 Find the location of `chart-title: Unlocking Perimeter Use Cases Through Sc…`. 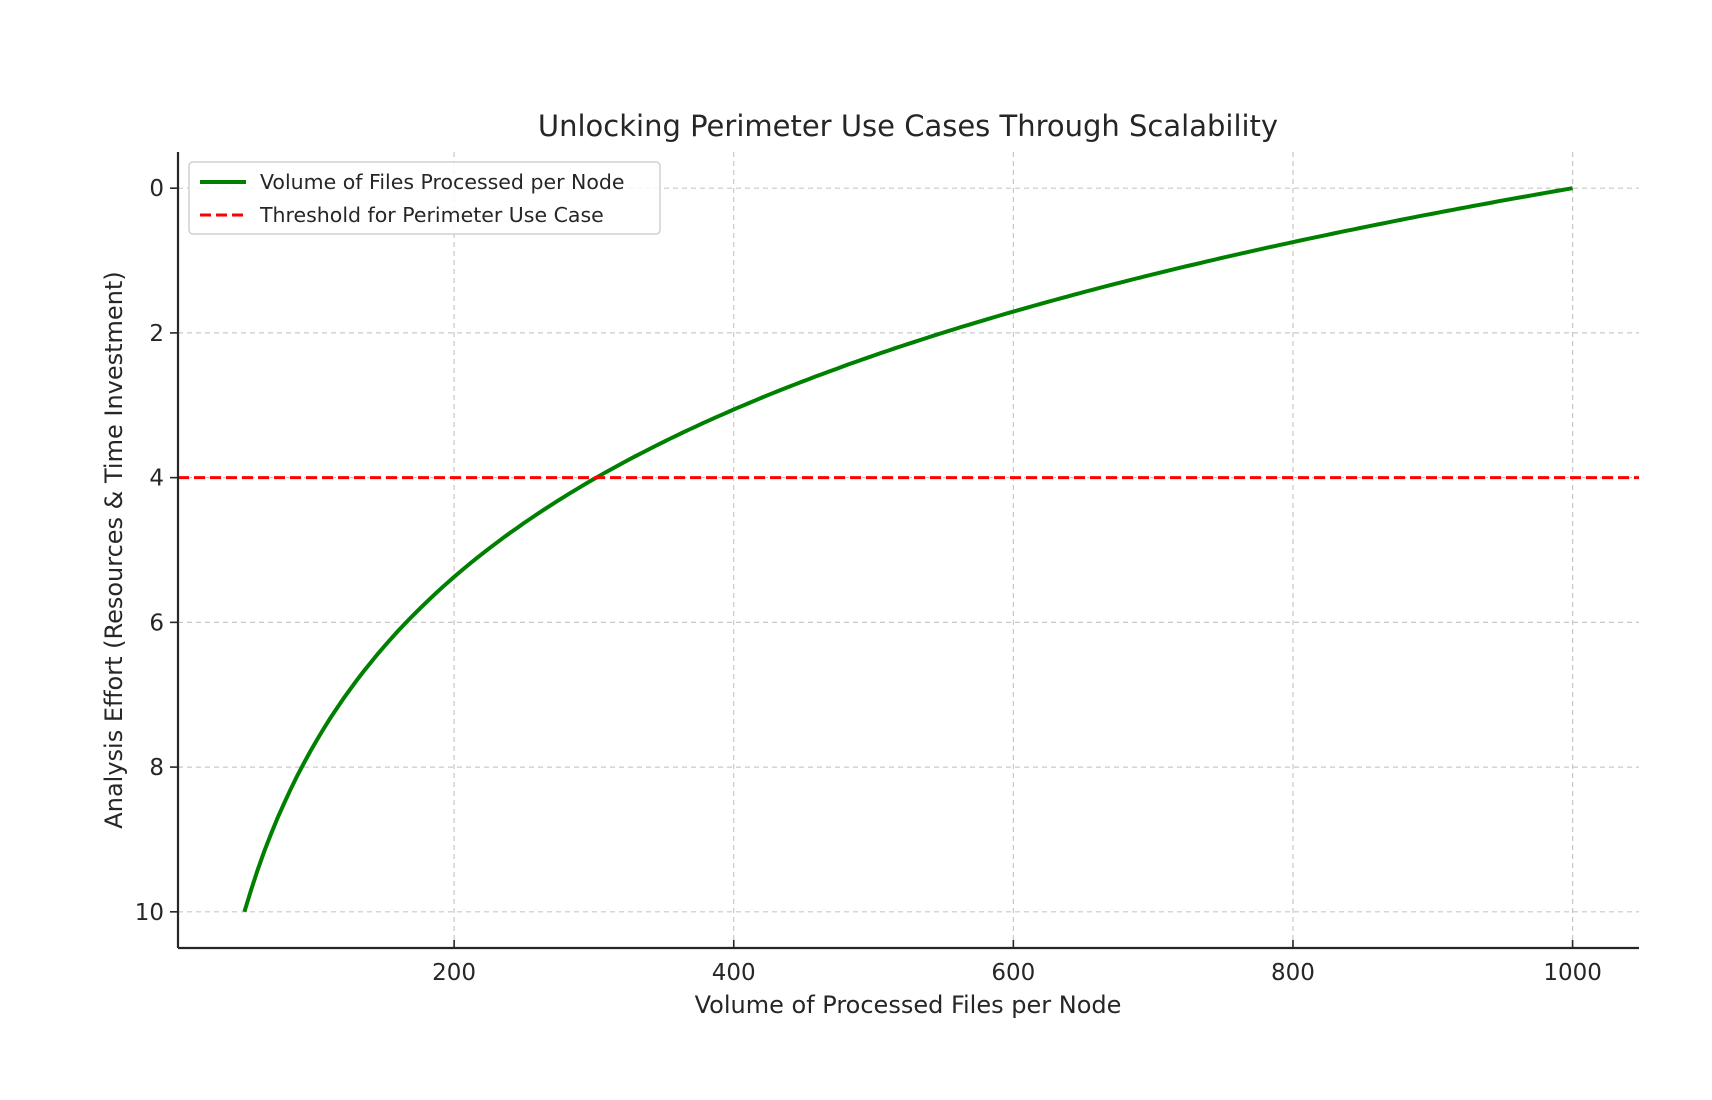

chart-title: Unlocking Perimeter Use Cases Through Sc… is located at coordinates (908, 126).